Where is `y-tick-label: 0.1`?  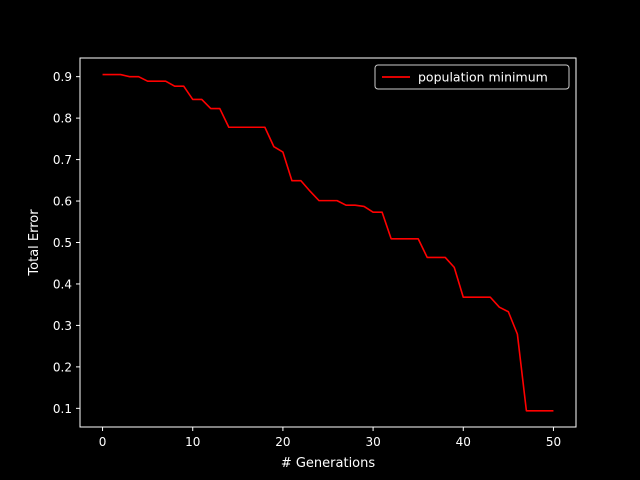
y-tick-label: 0.1 is located at coordinates (62, 409).